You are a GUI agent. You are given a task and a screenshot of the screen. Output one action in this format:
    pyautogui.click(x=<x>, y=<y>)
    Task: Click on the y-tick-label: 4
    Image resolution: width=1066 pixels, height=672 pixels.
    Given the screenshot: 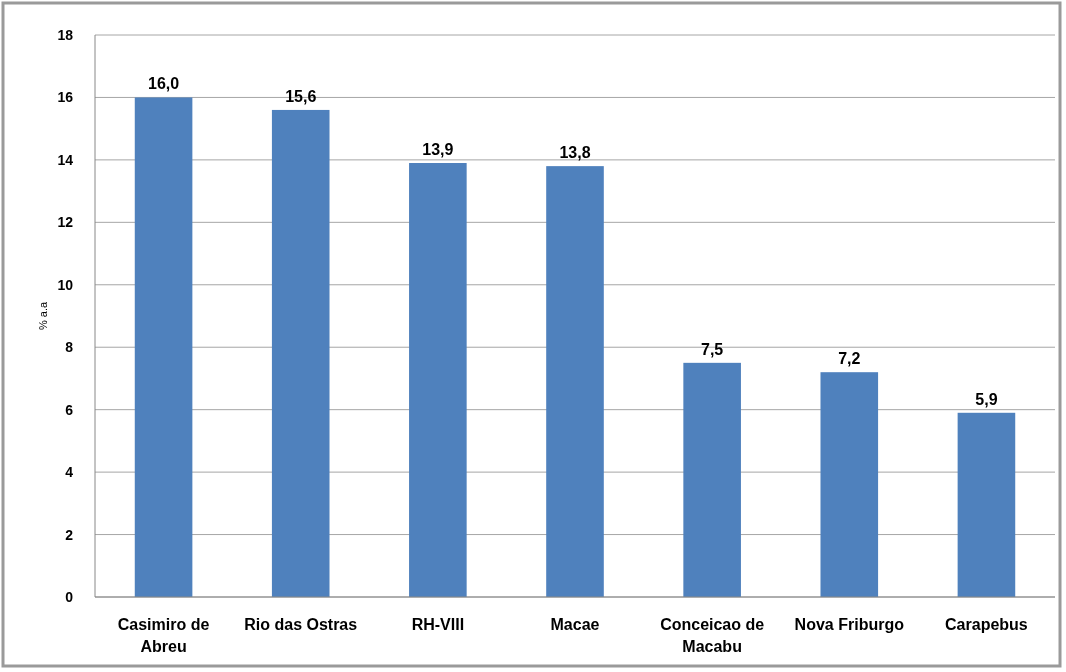 What is the action you would take?
    pyautogui.click(x=69, y=472)
    